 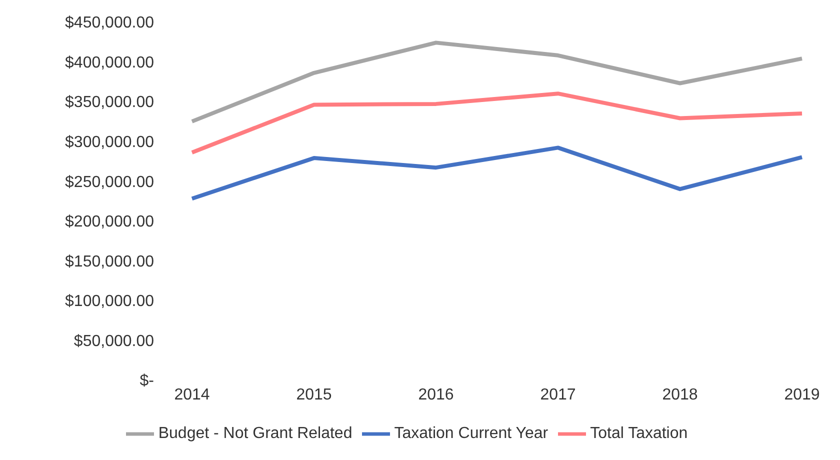 What do you see at coordinates (471, 433) in the screenshot?
I see `legend-label: Taxation Current Year` at bounding box center [471, 433].